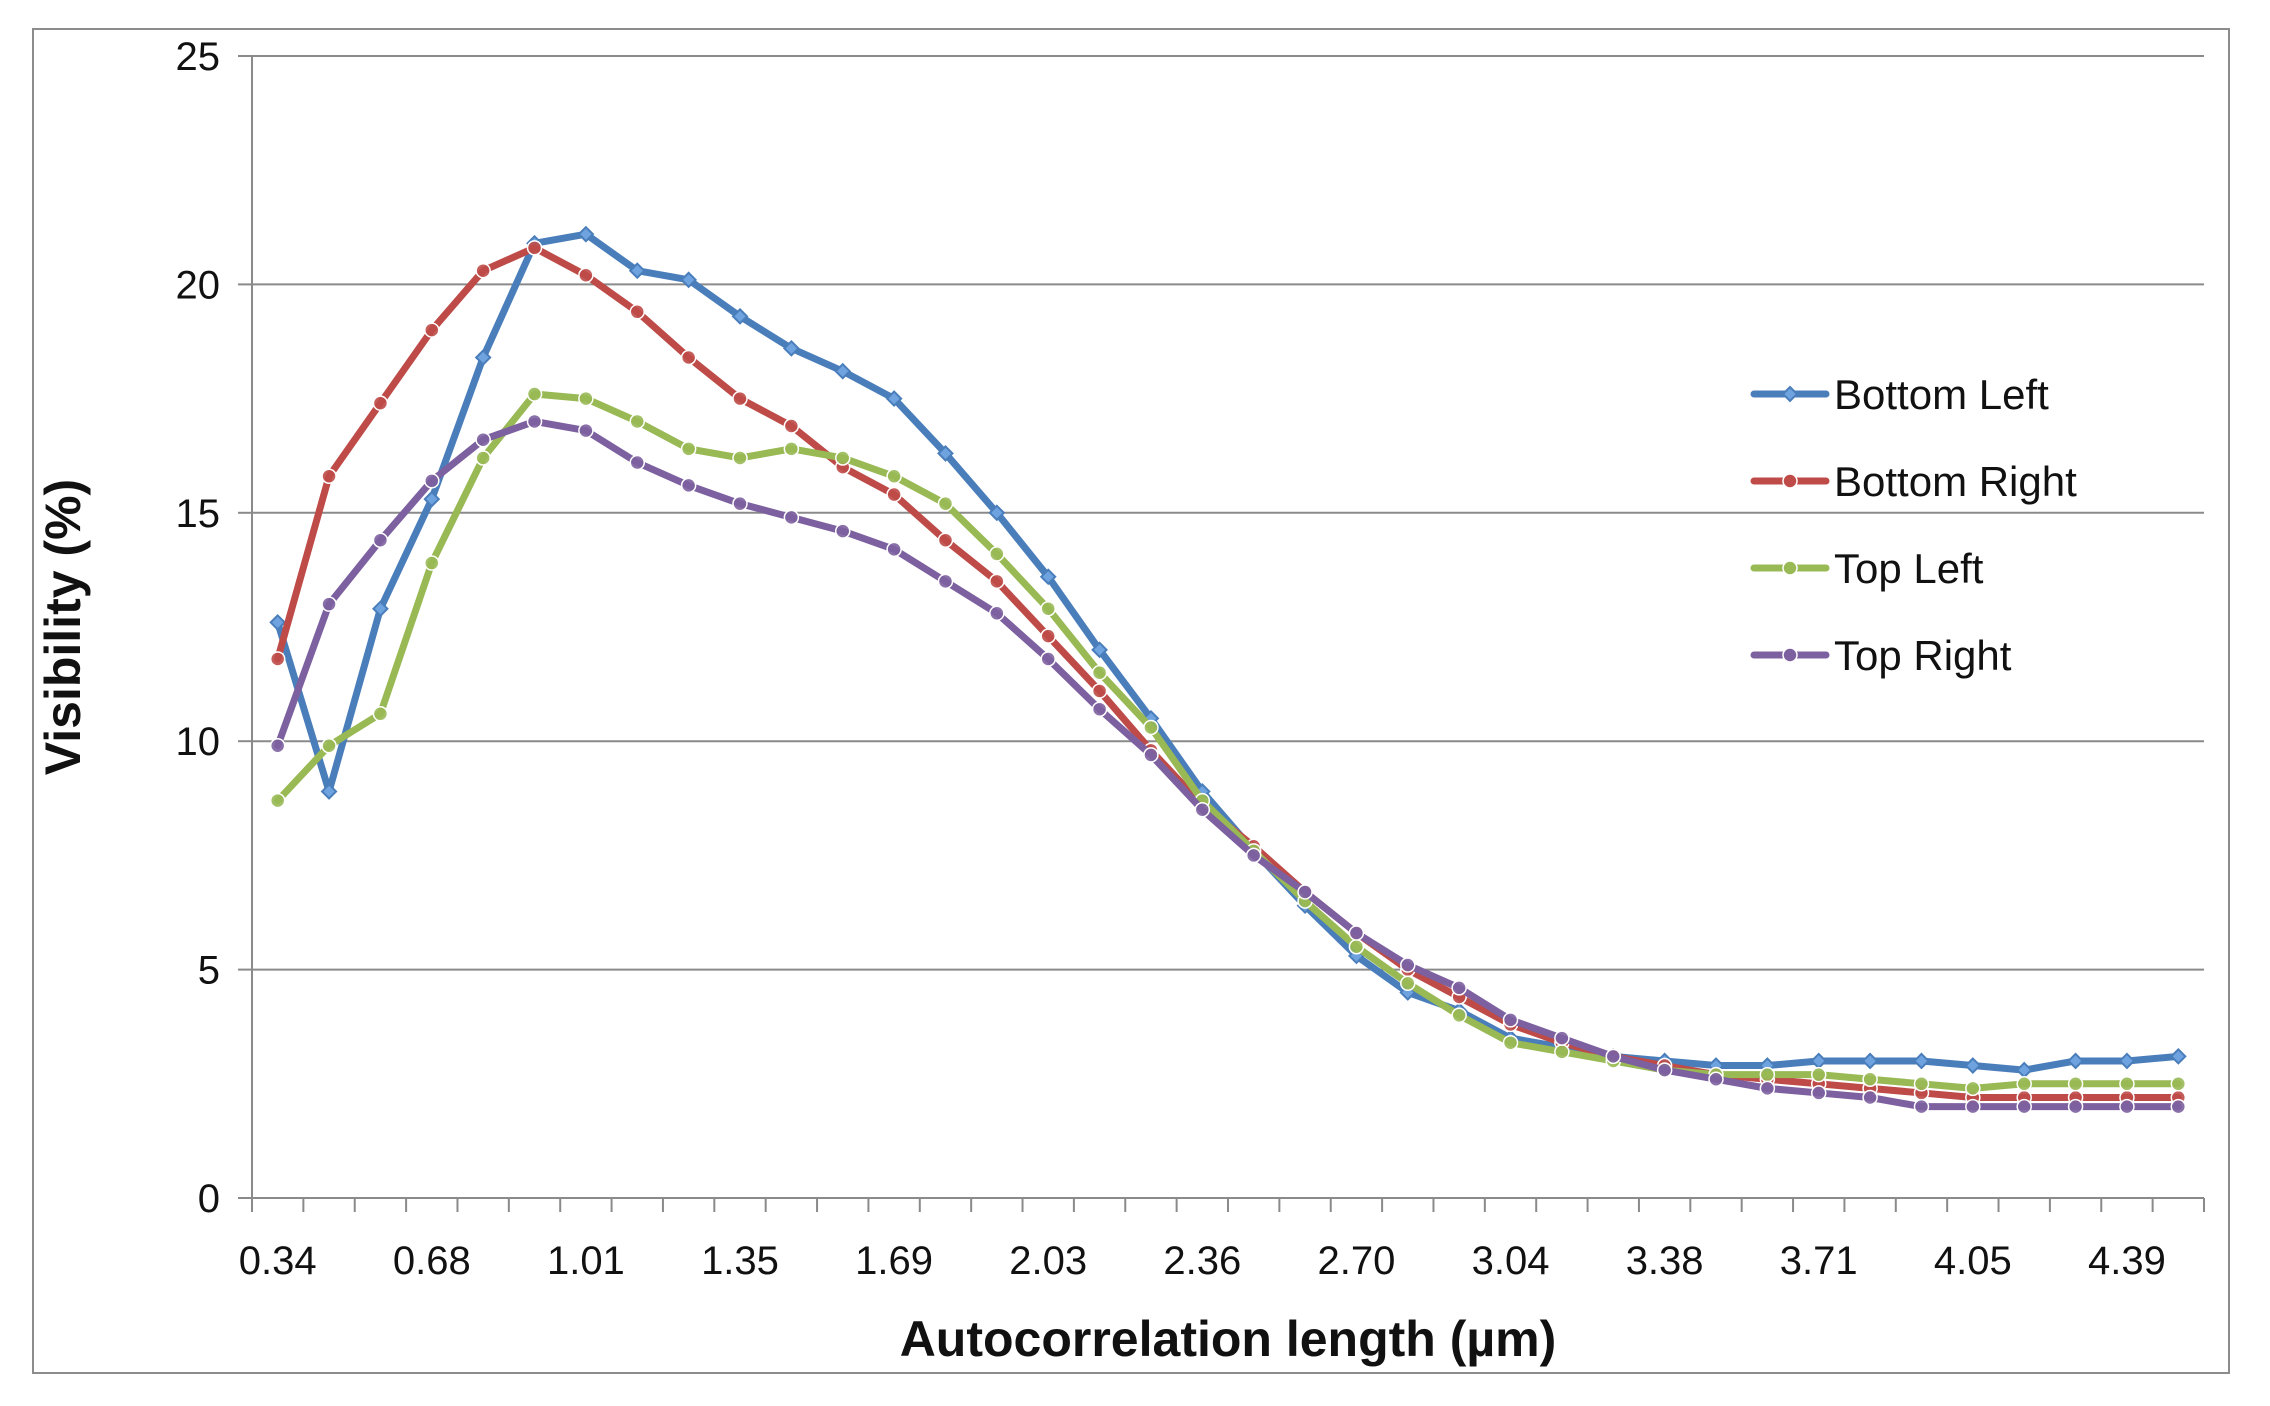  What do you see at coordinates (2127, 1261) in the screenshot?
I see `x-tick-label: 4.39` at bounding box center [2127, 1261].